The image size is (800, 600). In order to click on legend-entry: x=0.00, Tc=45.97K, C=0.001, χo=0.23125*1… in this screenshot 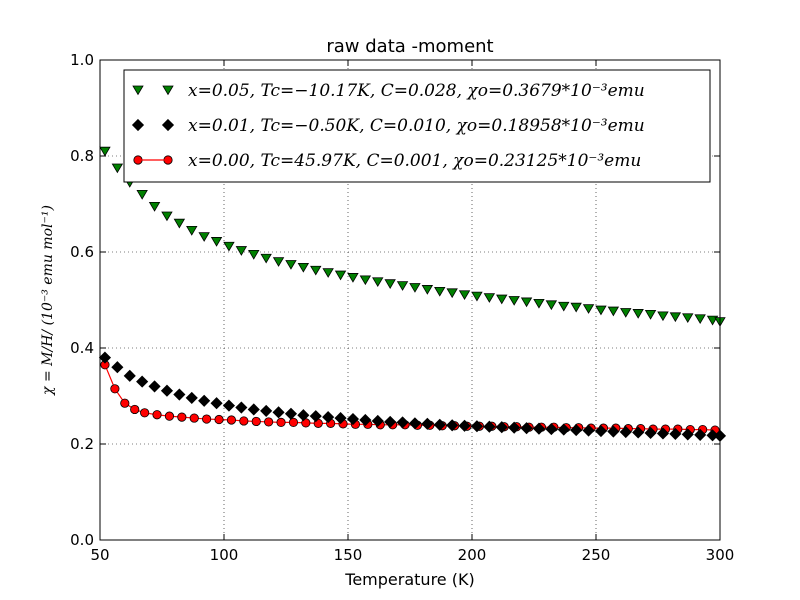, I will do `click(414, 161)`.